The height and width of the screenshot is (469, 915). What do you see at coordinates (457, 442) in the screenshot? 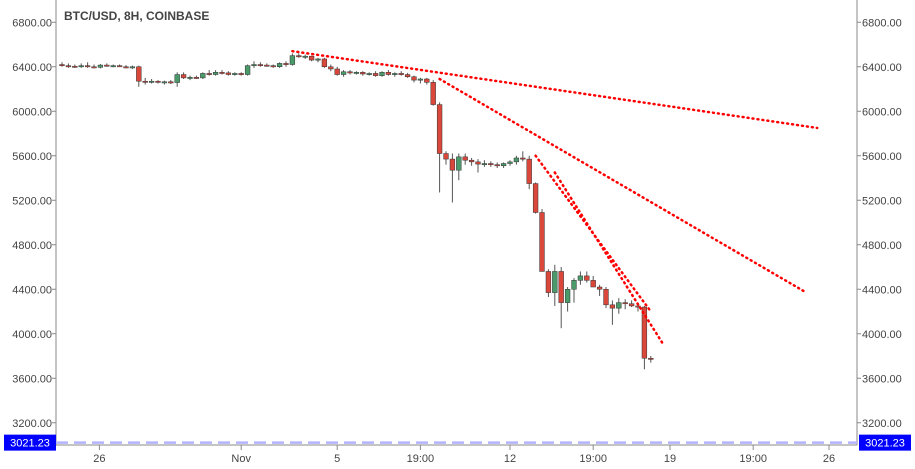
I see `horizontal-price-line: 3021.23 3021.23` at bounding box center [457, 442].